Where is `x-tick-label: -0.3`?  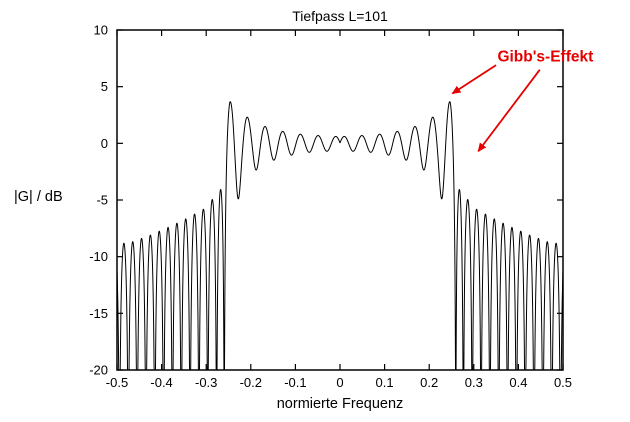
x-tick-label: -0.3 is located at coordinates (206, 382).